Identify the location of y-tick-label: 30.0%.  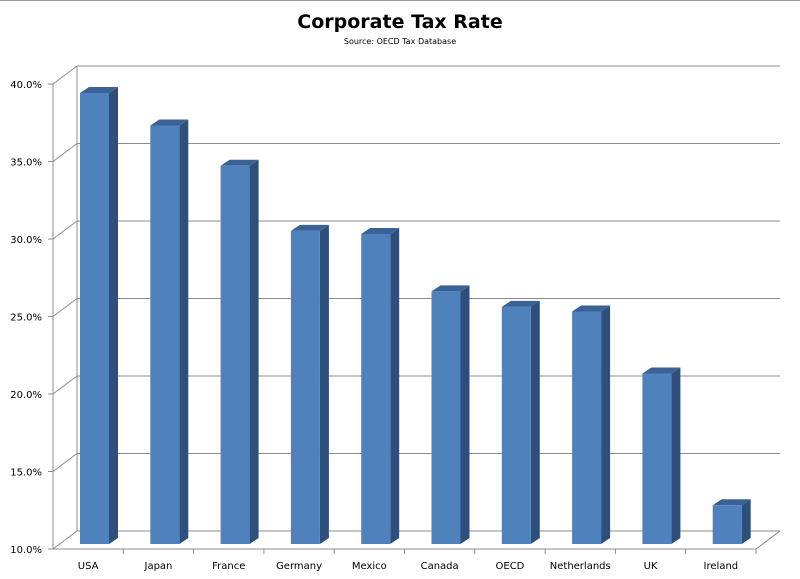
(26, 240).